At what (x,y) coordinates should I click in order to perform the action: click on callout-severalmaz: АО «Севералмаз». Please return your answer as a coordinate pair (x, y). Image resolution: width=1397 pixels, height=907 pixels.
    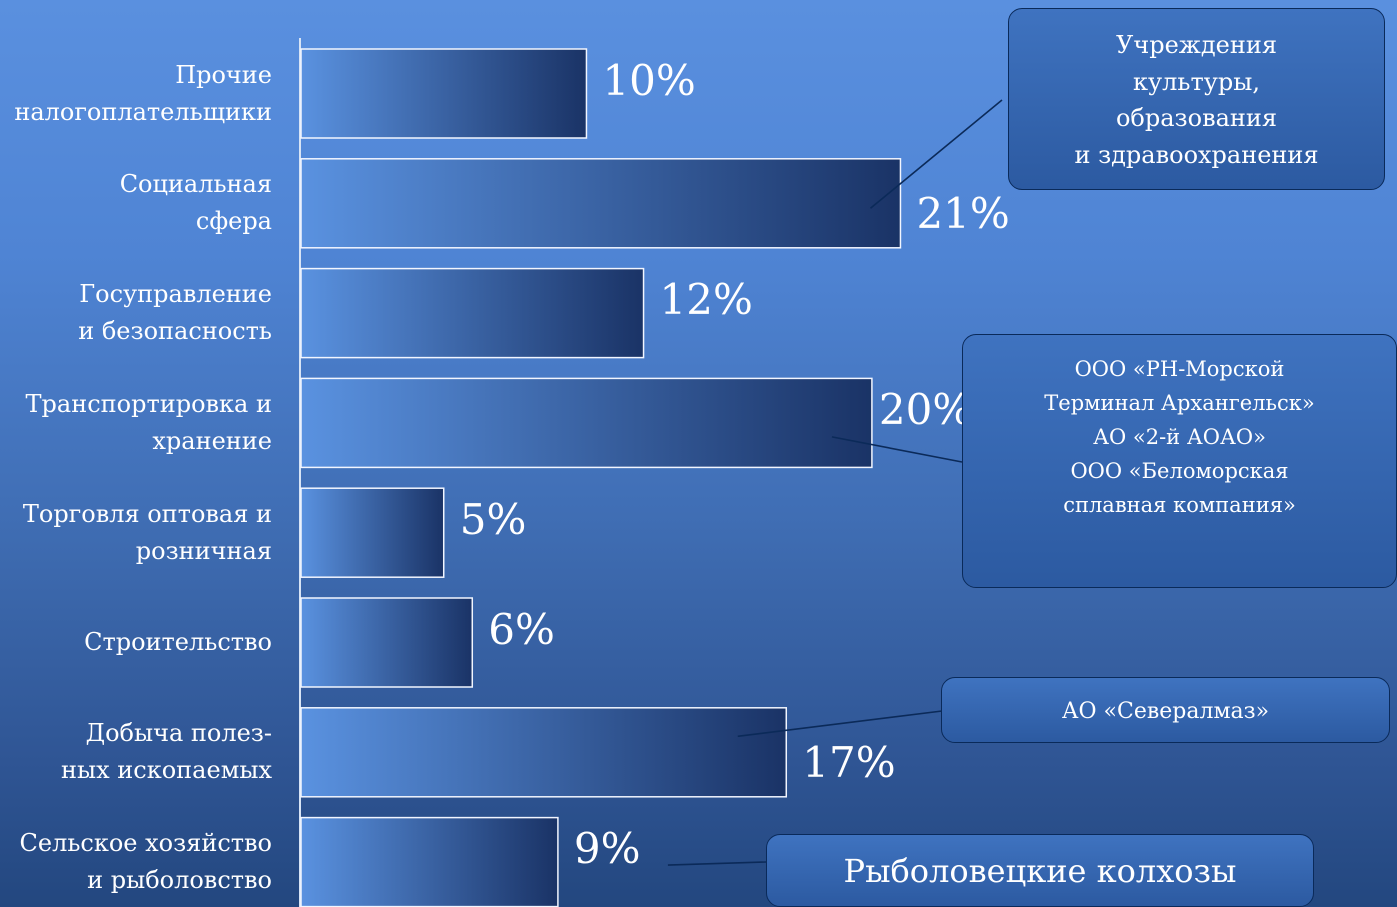
    Looking at the image, I should click on (1165, 710).